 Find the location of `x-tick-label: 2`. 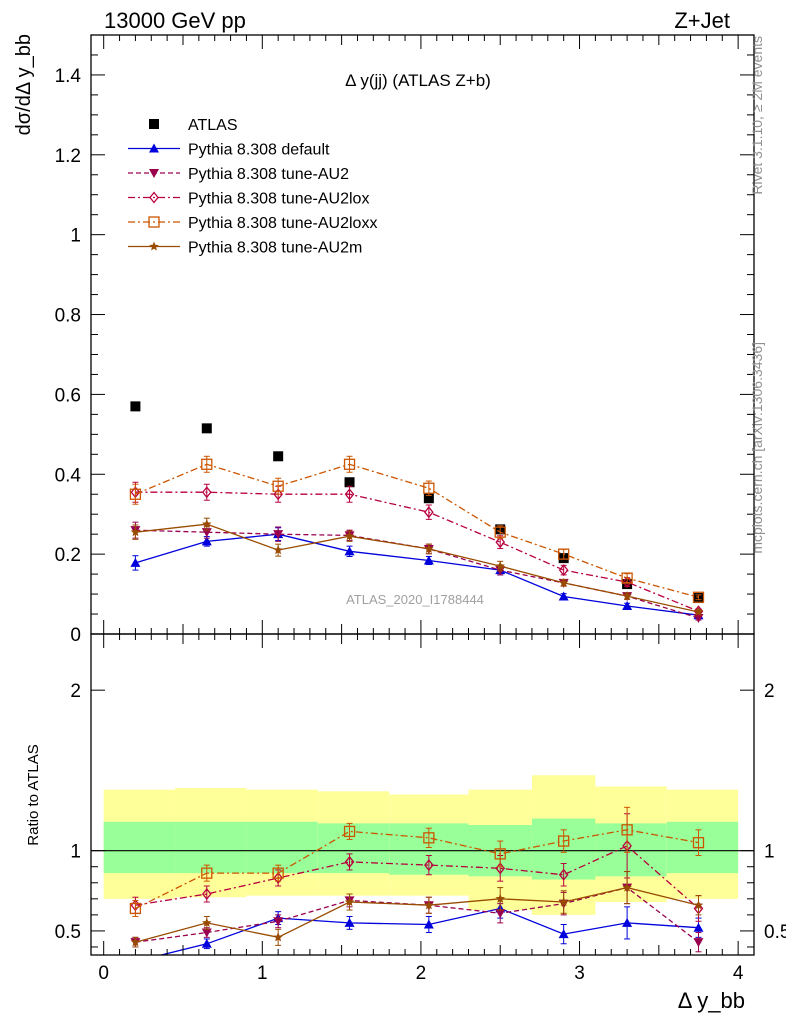

x-tick-label: 2 is located at coordinates (421, 973).